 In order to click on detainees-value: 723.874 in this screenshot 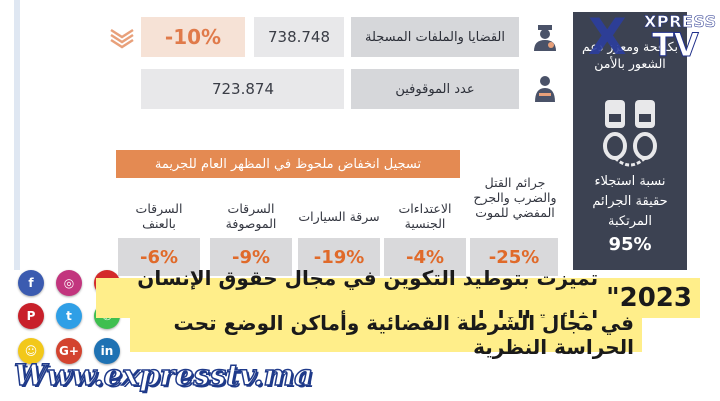, I will do `click(242, 89)`.